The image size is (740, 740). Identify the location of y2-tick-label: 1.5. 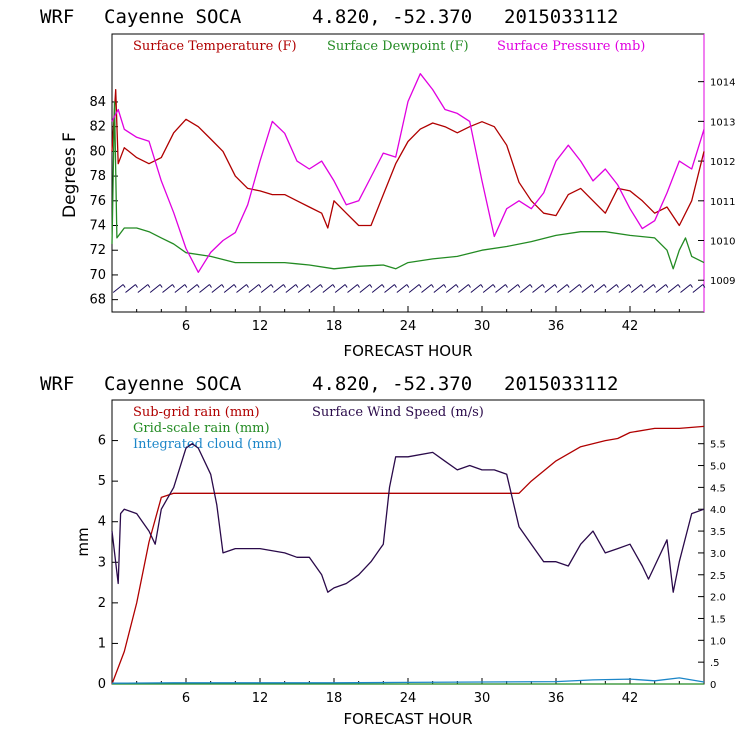
(718, 619).